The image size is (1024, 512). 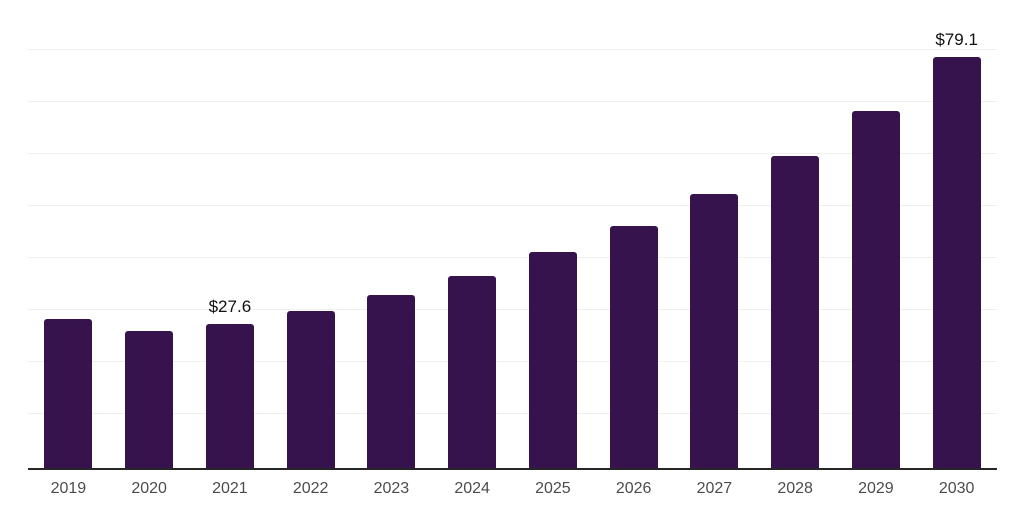 What do you see at coordinates (956, 39) in the screenshot?
I see `value-label-2030: $79.1` at bounding box center [956, 39].